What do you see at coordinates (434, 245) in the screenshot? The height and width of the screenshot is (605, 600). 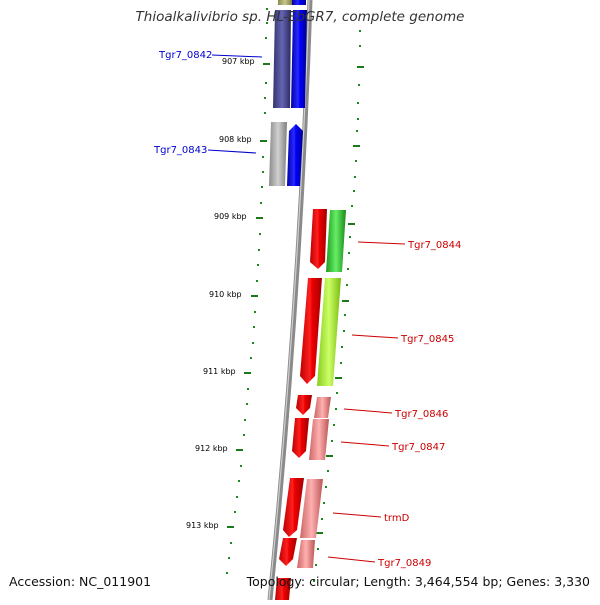 I see `gene-label-tgr7-0844: Tgr7_0844` at bounding box center [434, 245].